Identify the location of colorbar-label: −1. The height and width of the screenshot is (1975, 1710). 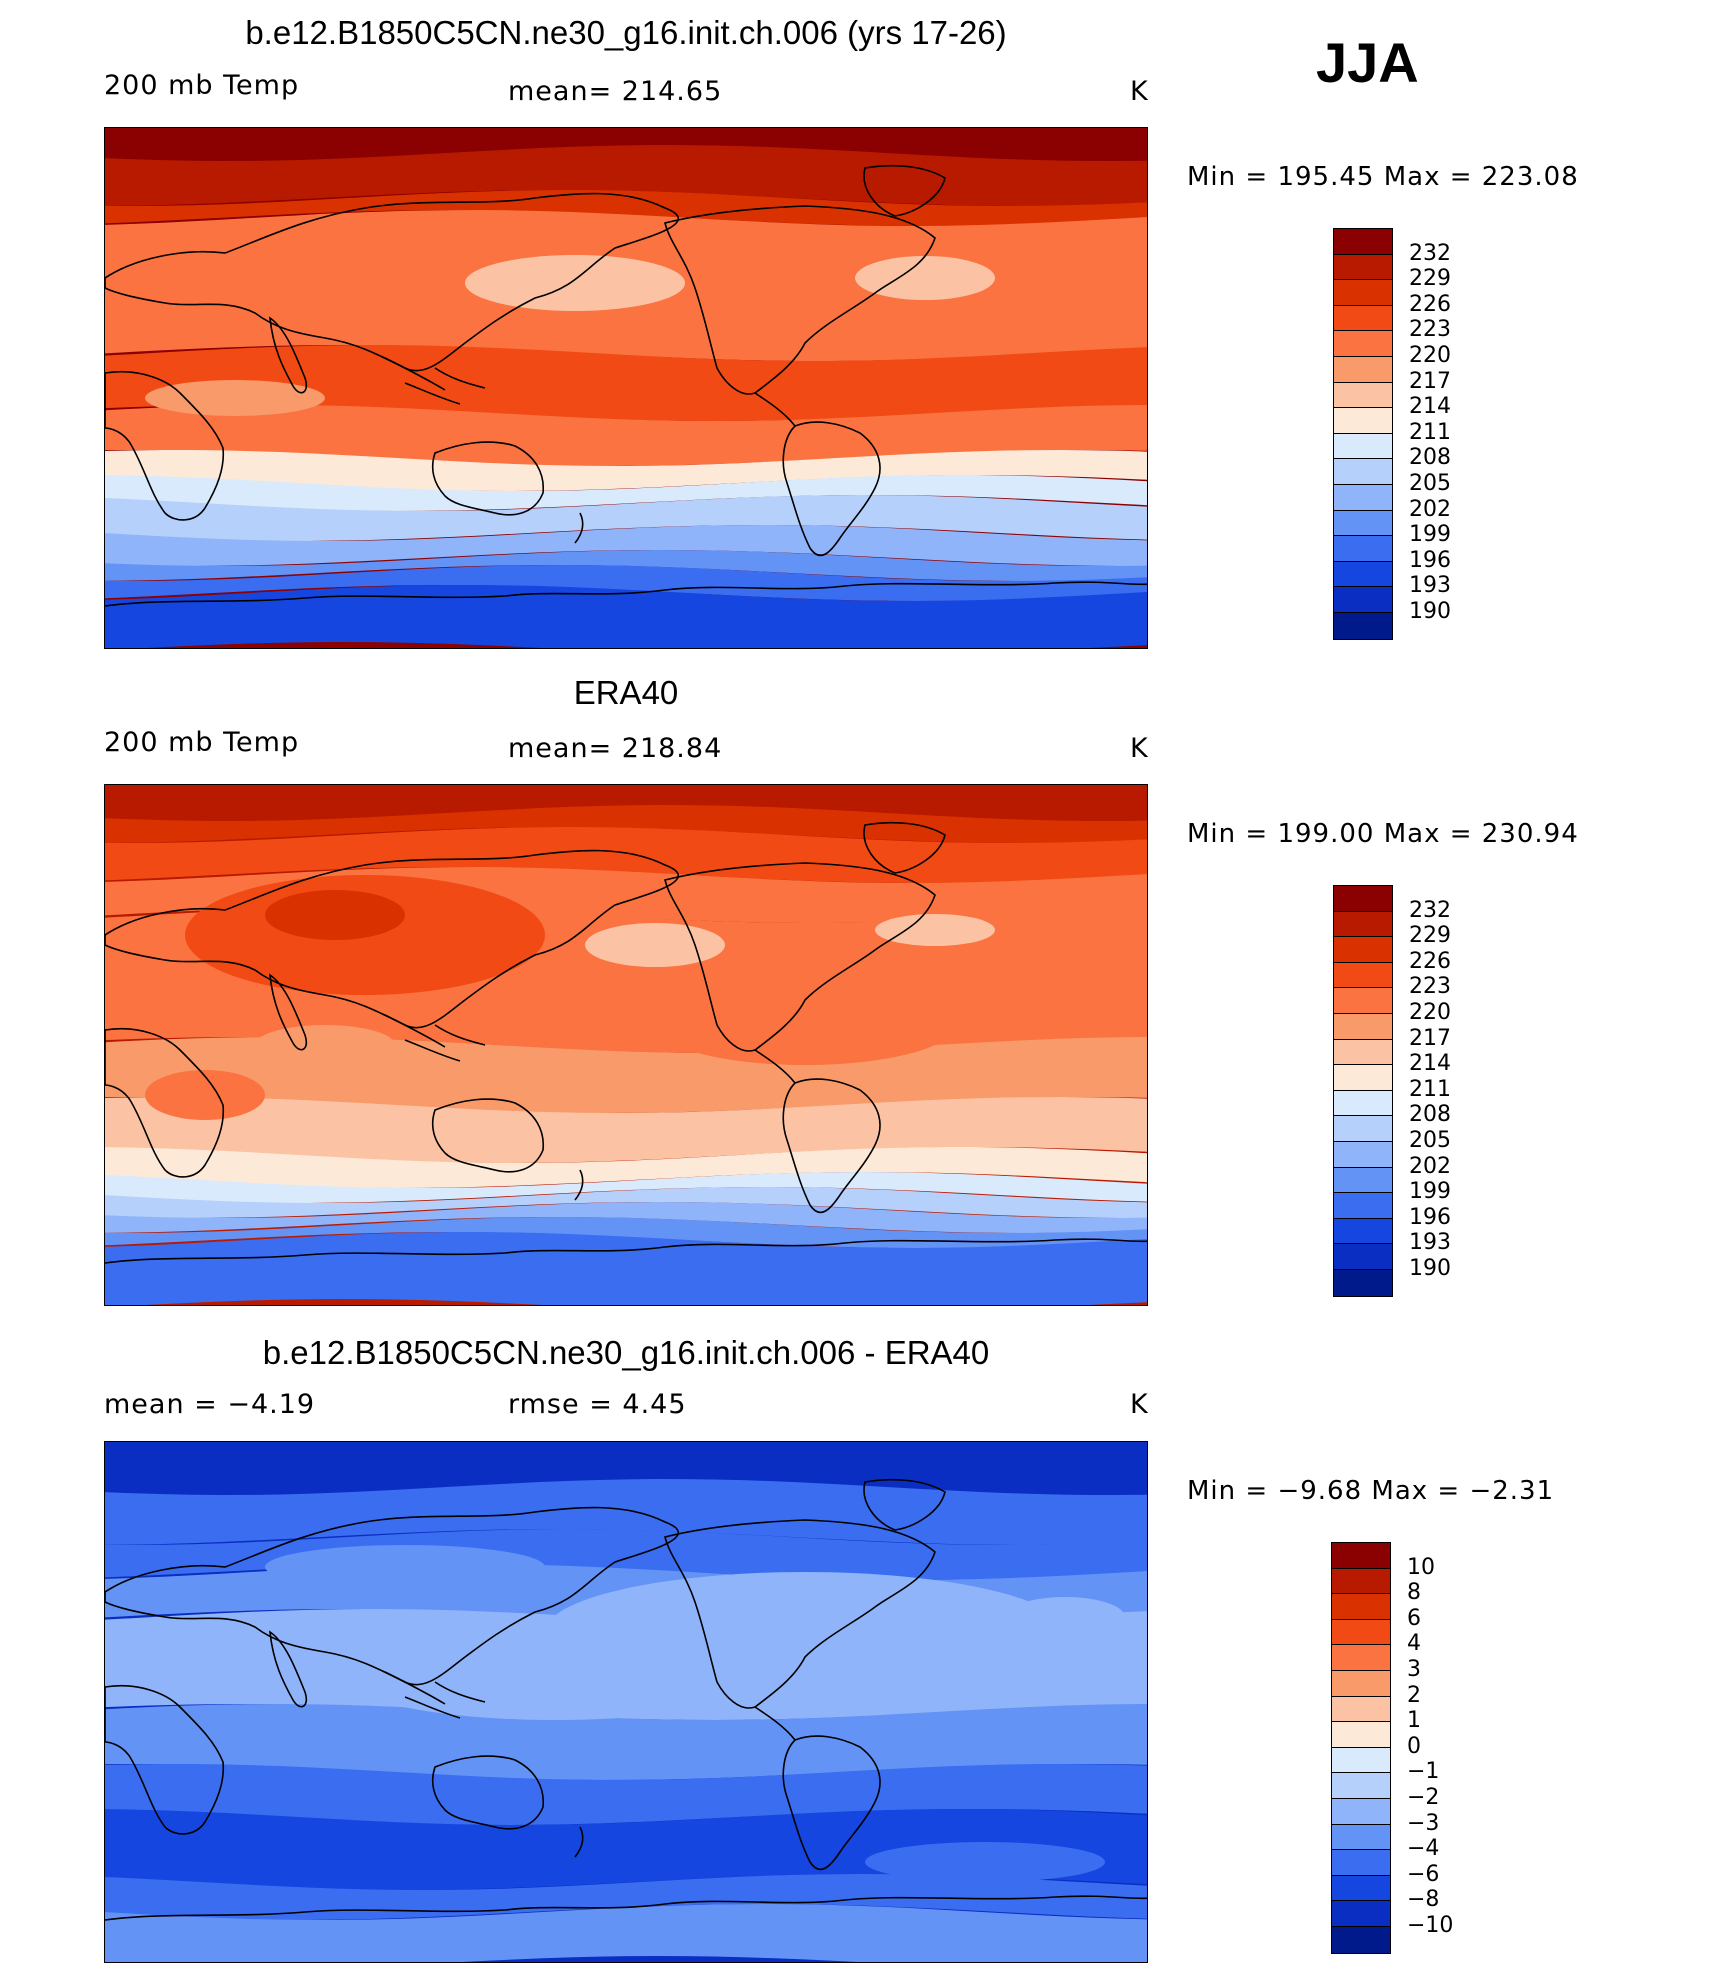
(1423, 1772).